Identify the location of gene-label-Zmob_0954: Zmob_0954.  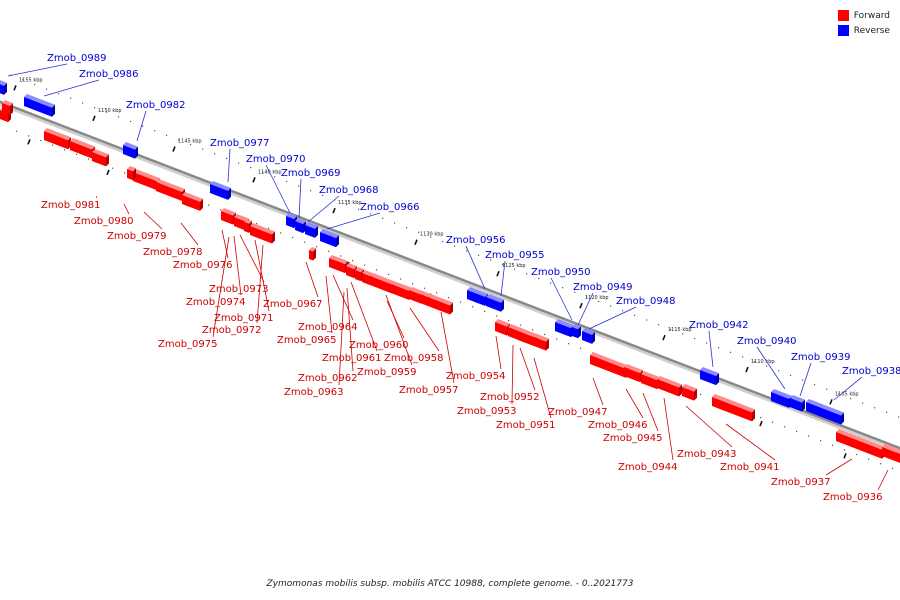
(476, 376).